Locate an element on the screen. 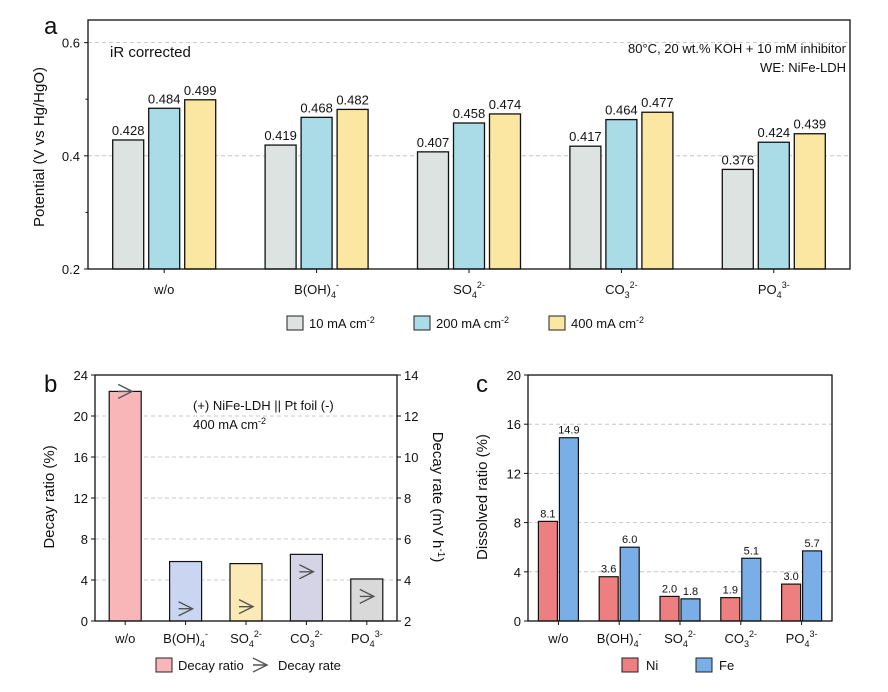 The image size is (888, 692). data-label-a: 0.376 is located at coordinates (738, 159).